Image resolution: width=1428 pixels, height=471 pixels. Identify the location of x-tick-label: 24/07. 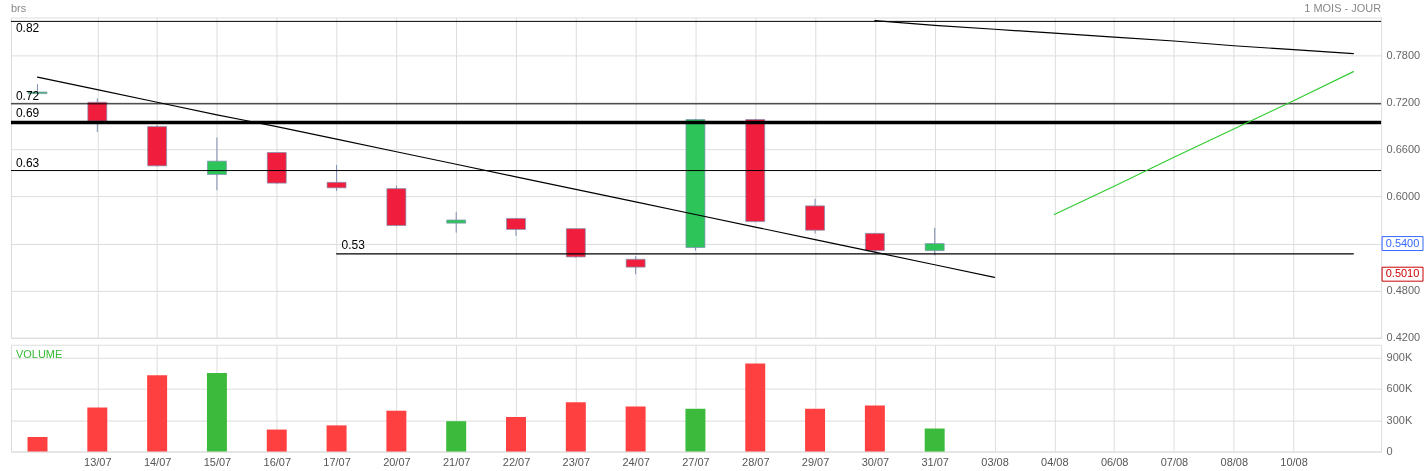
(636, 462).